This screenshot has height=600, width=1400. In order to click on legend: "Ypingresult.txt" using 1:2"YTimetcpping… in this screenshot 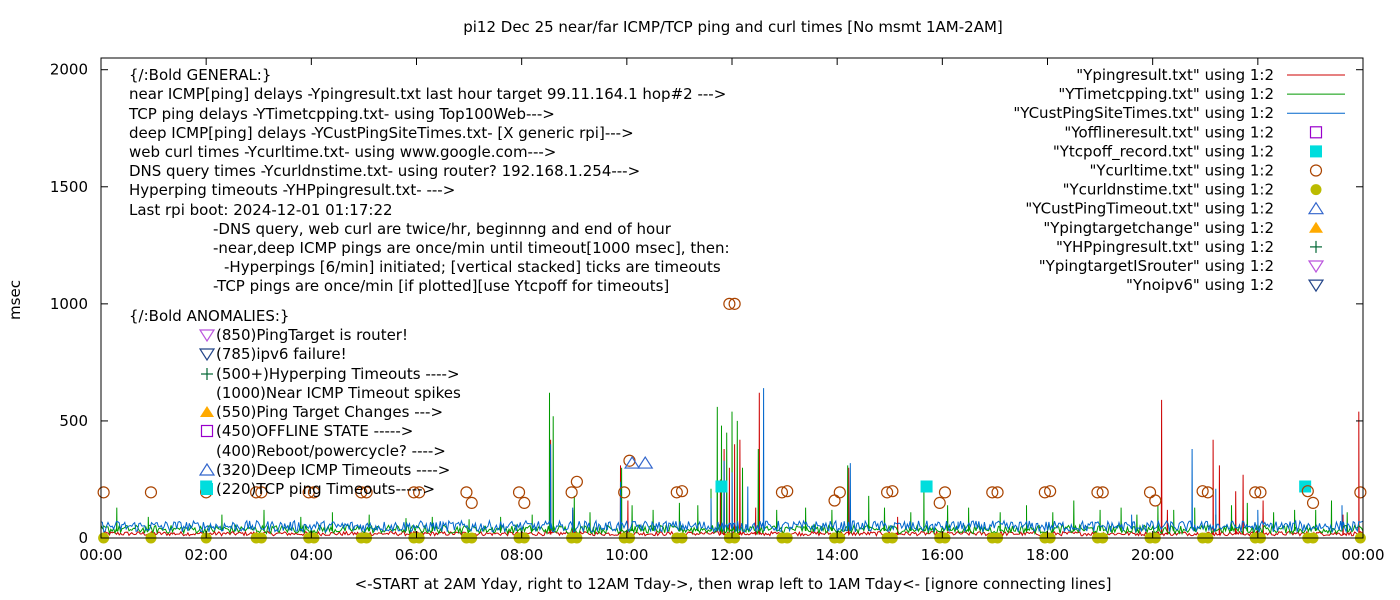, I will do `click(1179, 180)`.